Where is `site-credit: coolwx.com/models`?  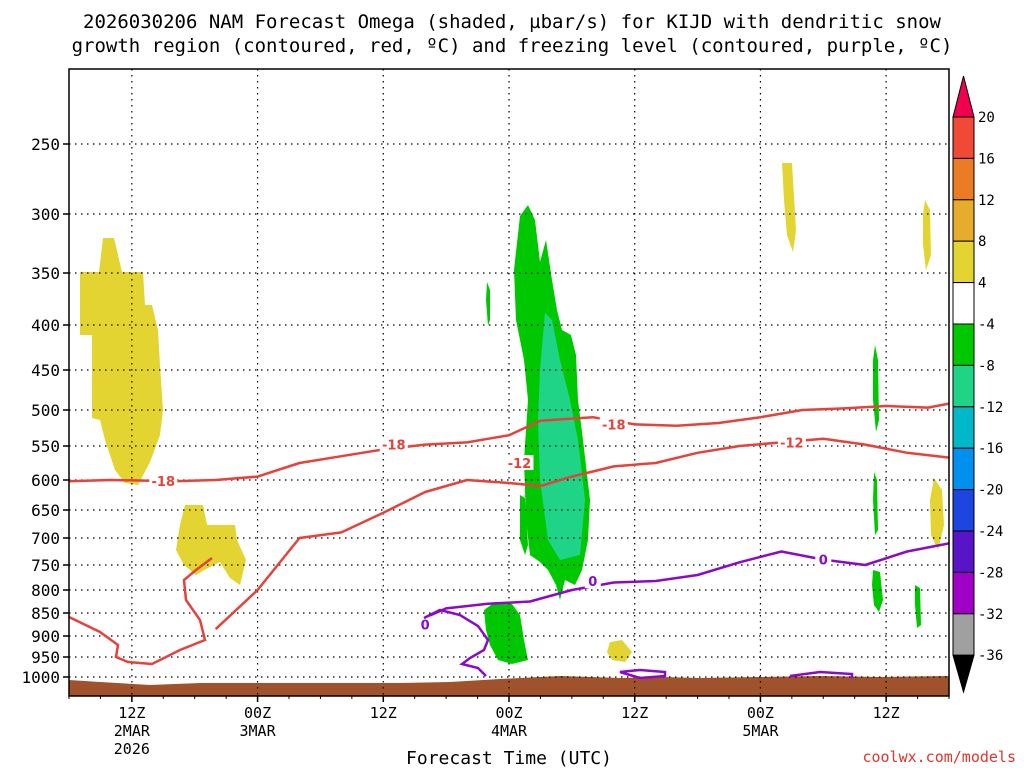 site-credit: coolwx.com/models is located at coordinates (939, 757).